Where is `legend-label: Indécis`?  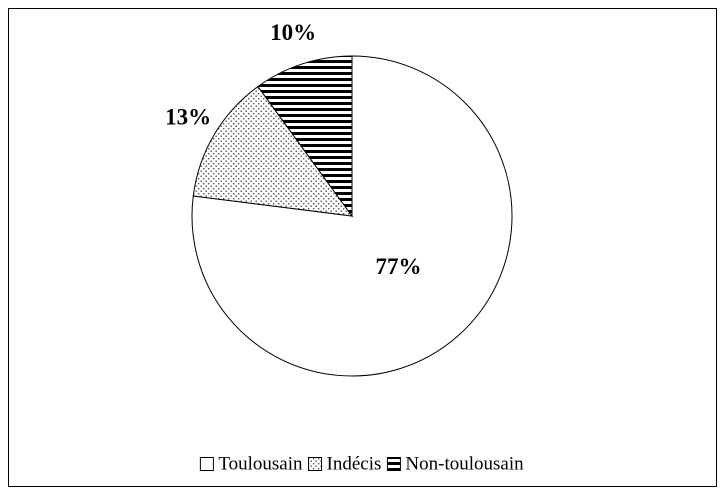
legend-label: Indécis is located at coordinates (354, 463).